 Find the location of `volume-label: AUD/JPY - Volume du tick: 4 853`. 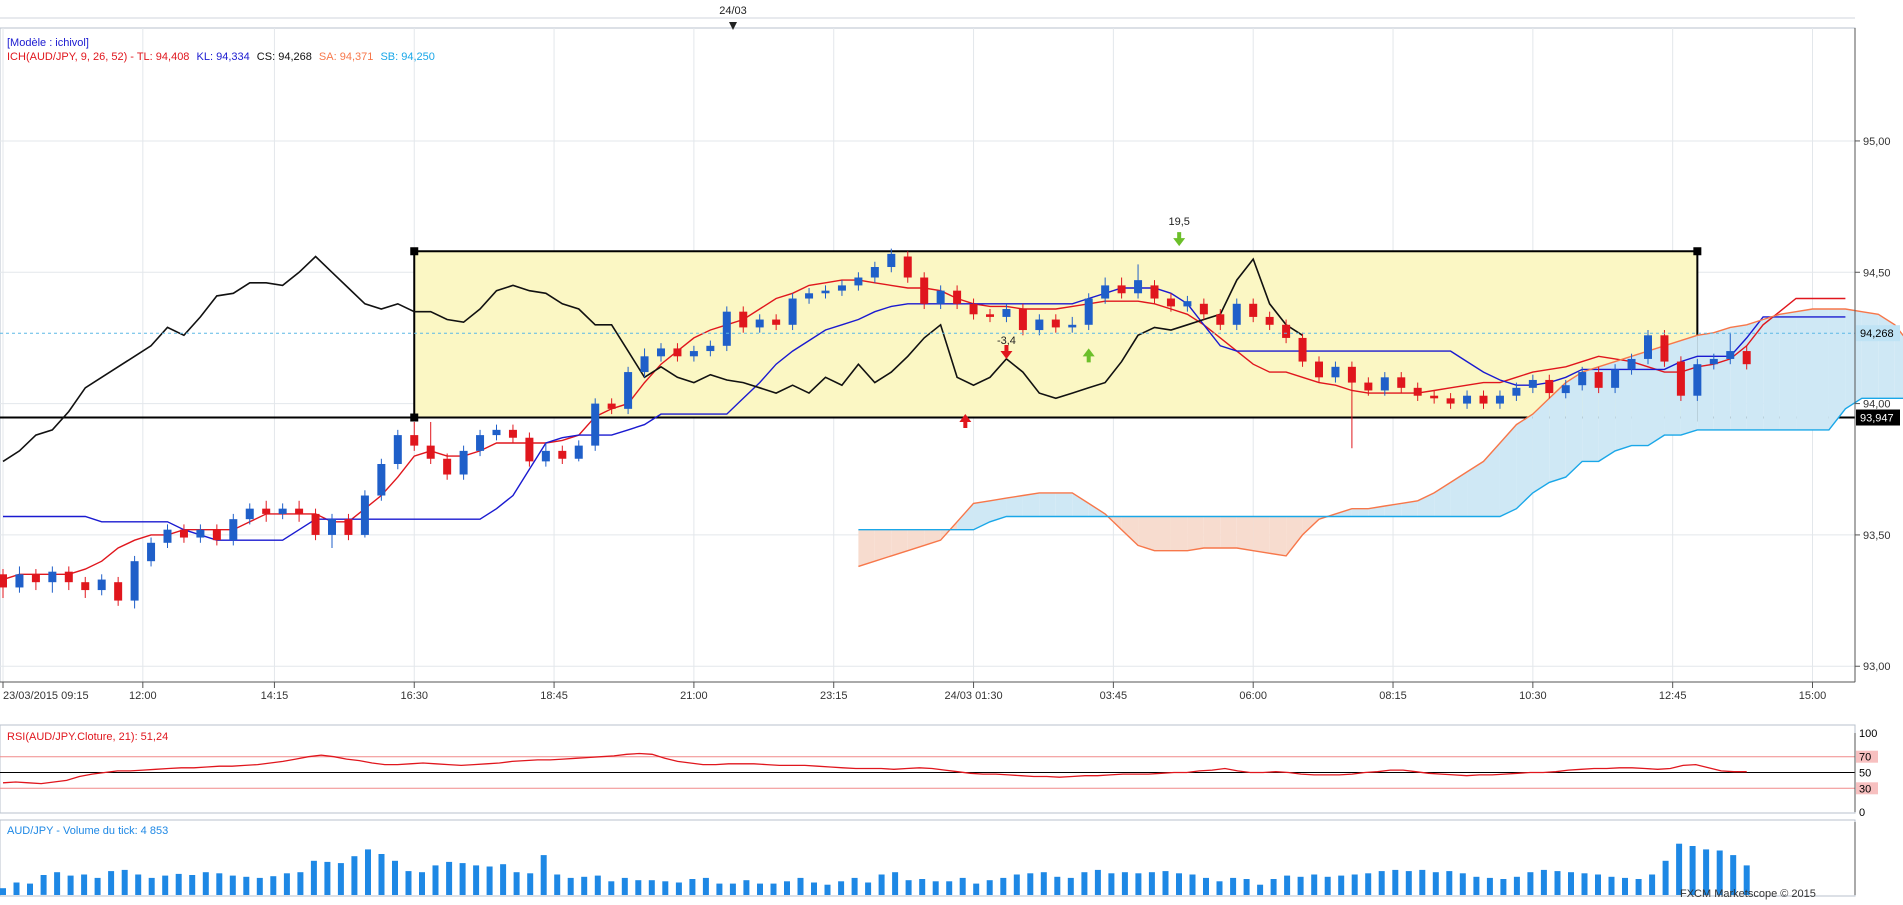

volume-label: AUD/JPY - Volume du tick: 4 853 is located at coordinates (88, 831).